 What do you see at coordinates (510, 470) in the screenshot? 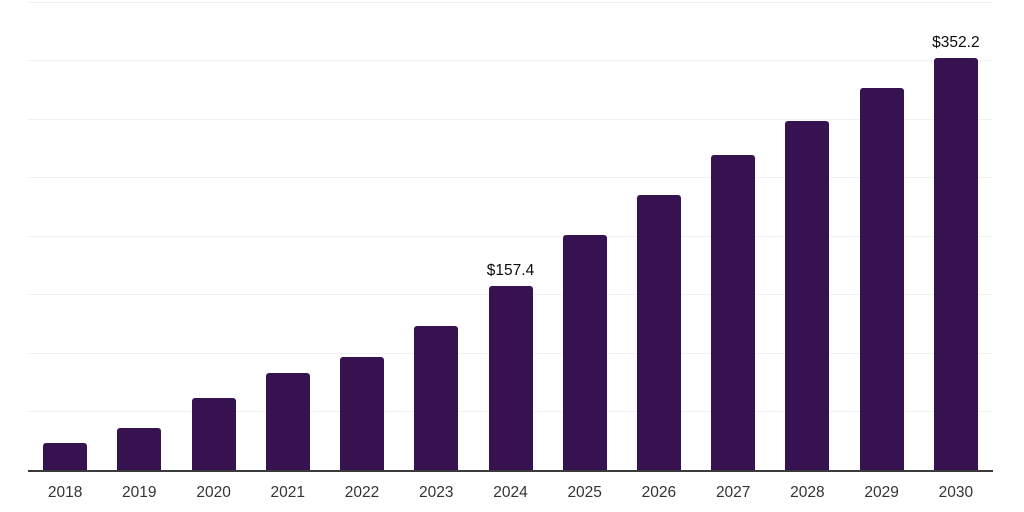
I see `x-axis-line` at bounding box center [510, 470].